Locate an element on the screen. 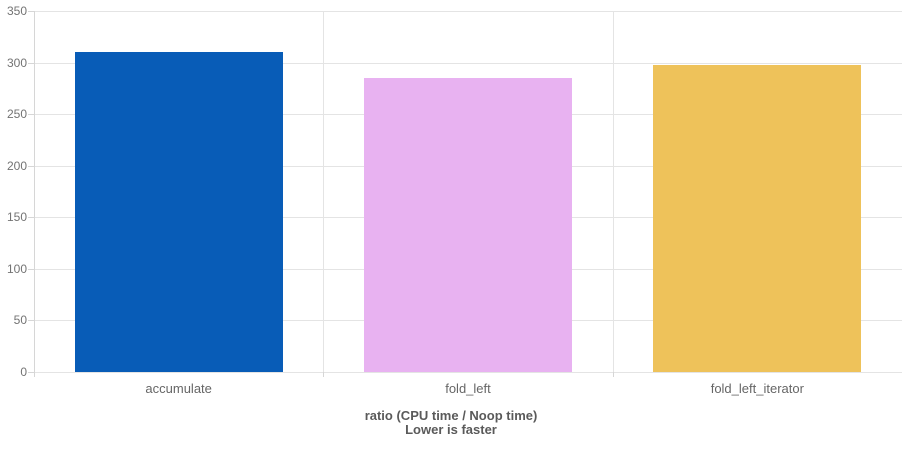 The width and height of the screenshot is (902, 451). y-tick-label: 250 is located at coordinates (16, 114).